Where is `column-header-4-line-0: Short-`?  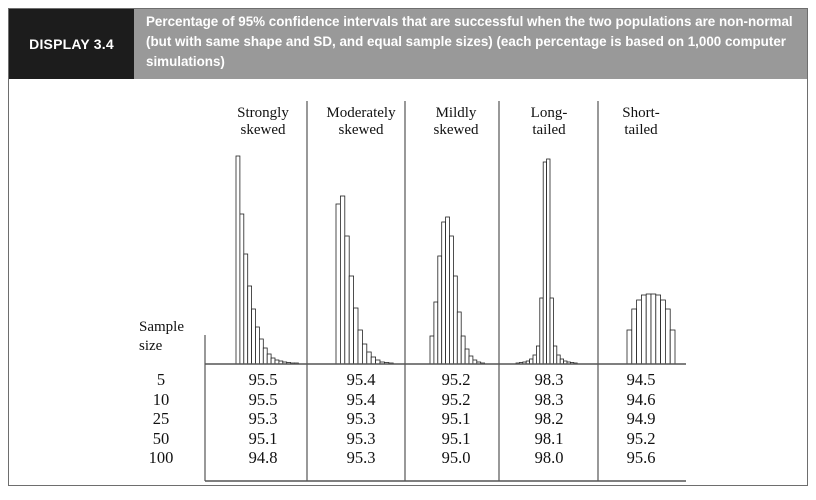 column-header-4-line-0: Short- is located at coordinates (641, 113).